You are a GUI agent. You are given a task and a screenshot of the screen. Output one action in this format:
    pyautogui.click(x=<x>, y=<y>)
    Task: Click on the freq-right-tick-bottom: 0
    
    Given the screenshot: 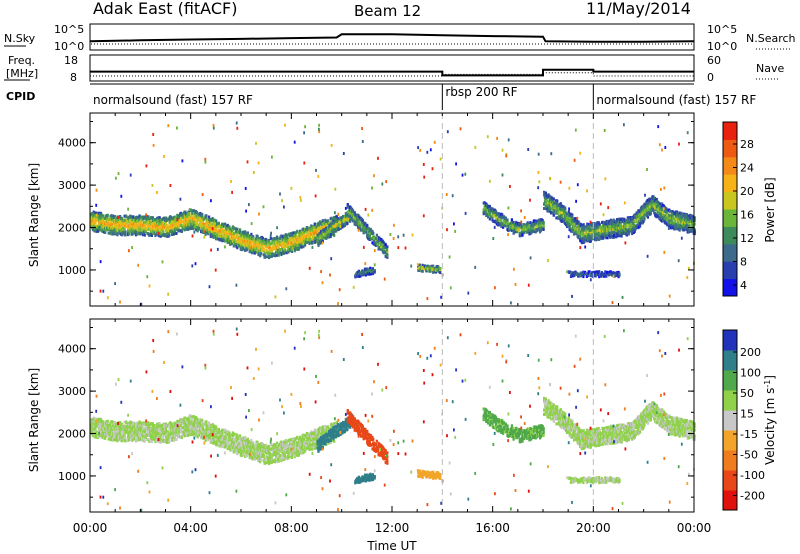 What is the action you would take?
    pyautogui.click(x=710, y=77)
    